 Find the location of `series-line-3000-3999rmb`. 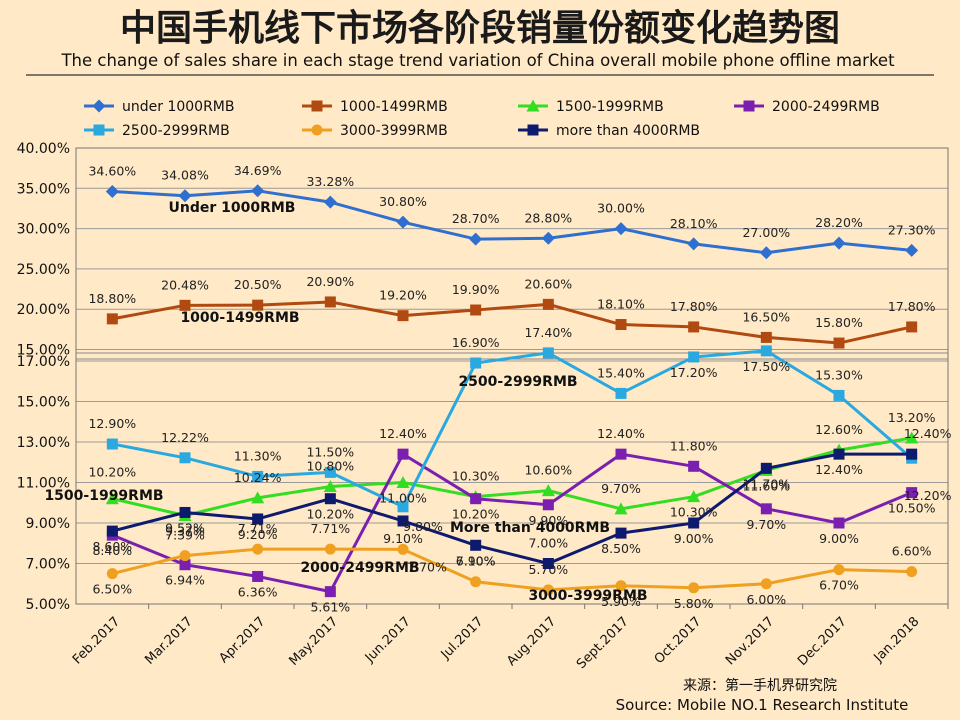

series-line-3000-3999rmb is located at coordinates (511, 569).